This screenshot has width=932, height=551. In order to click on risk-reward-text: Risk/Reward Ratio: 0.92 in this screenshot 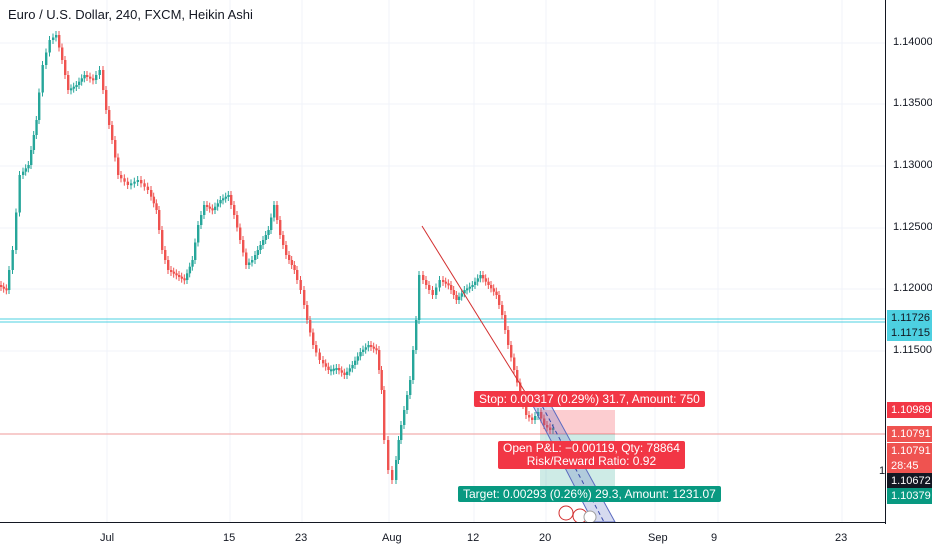, I will do `click(591, 461)`.